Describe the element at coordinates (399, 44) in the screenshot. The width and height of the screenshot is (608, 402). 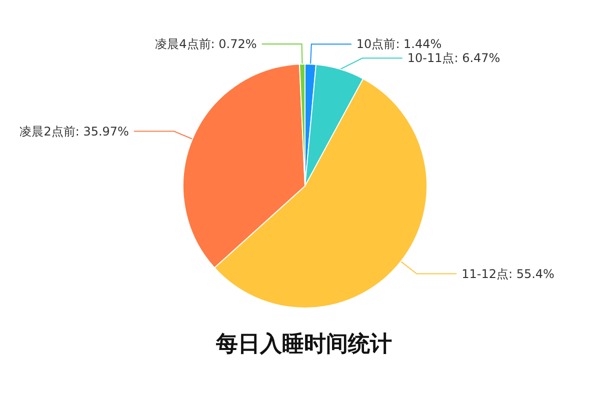
I see `slice-label: 10点前: 1.44%` at that location.